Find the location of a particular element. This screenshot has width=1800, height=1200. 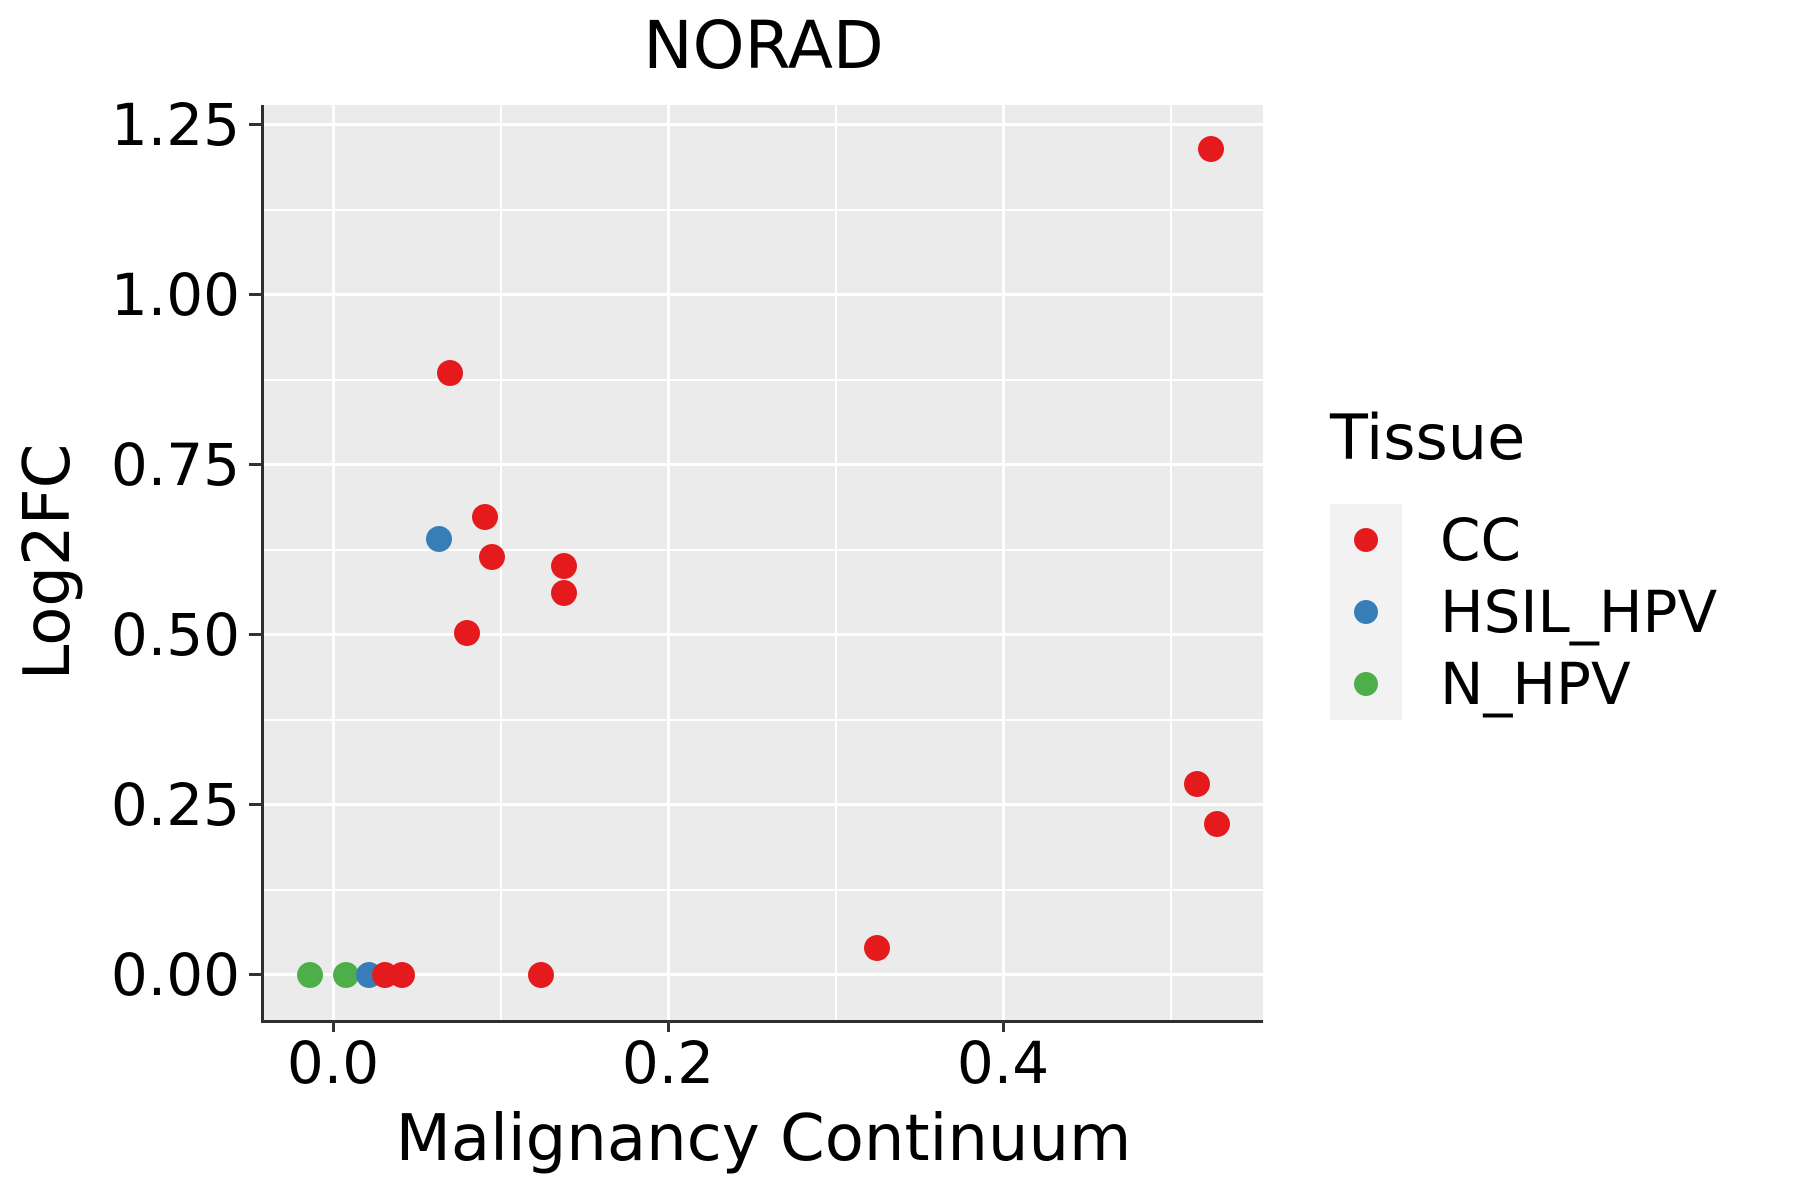

legend-label-hsil-hpv: HSIL_HPV is located at coordinates (1579, 612).